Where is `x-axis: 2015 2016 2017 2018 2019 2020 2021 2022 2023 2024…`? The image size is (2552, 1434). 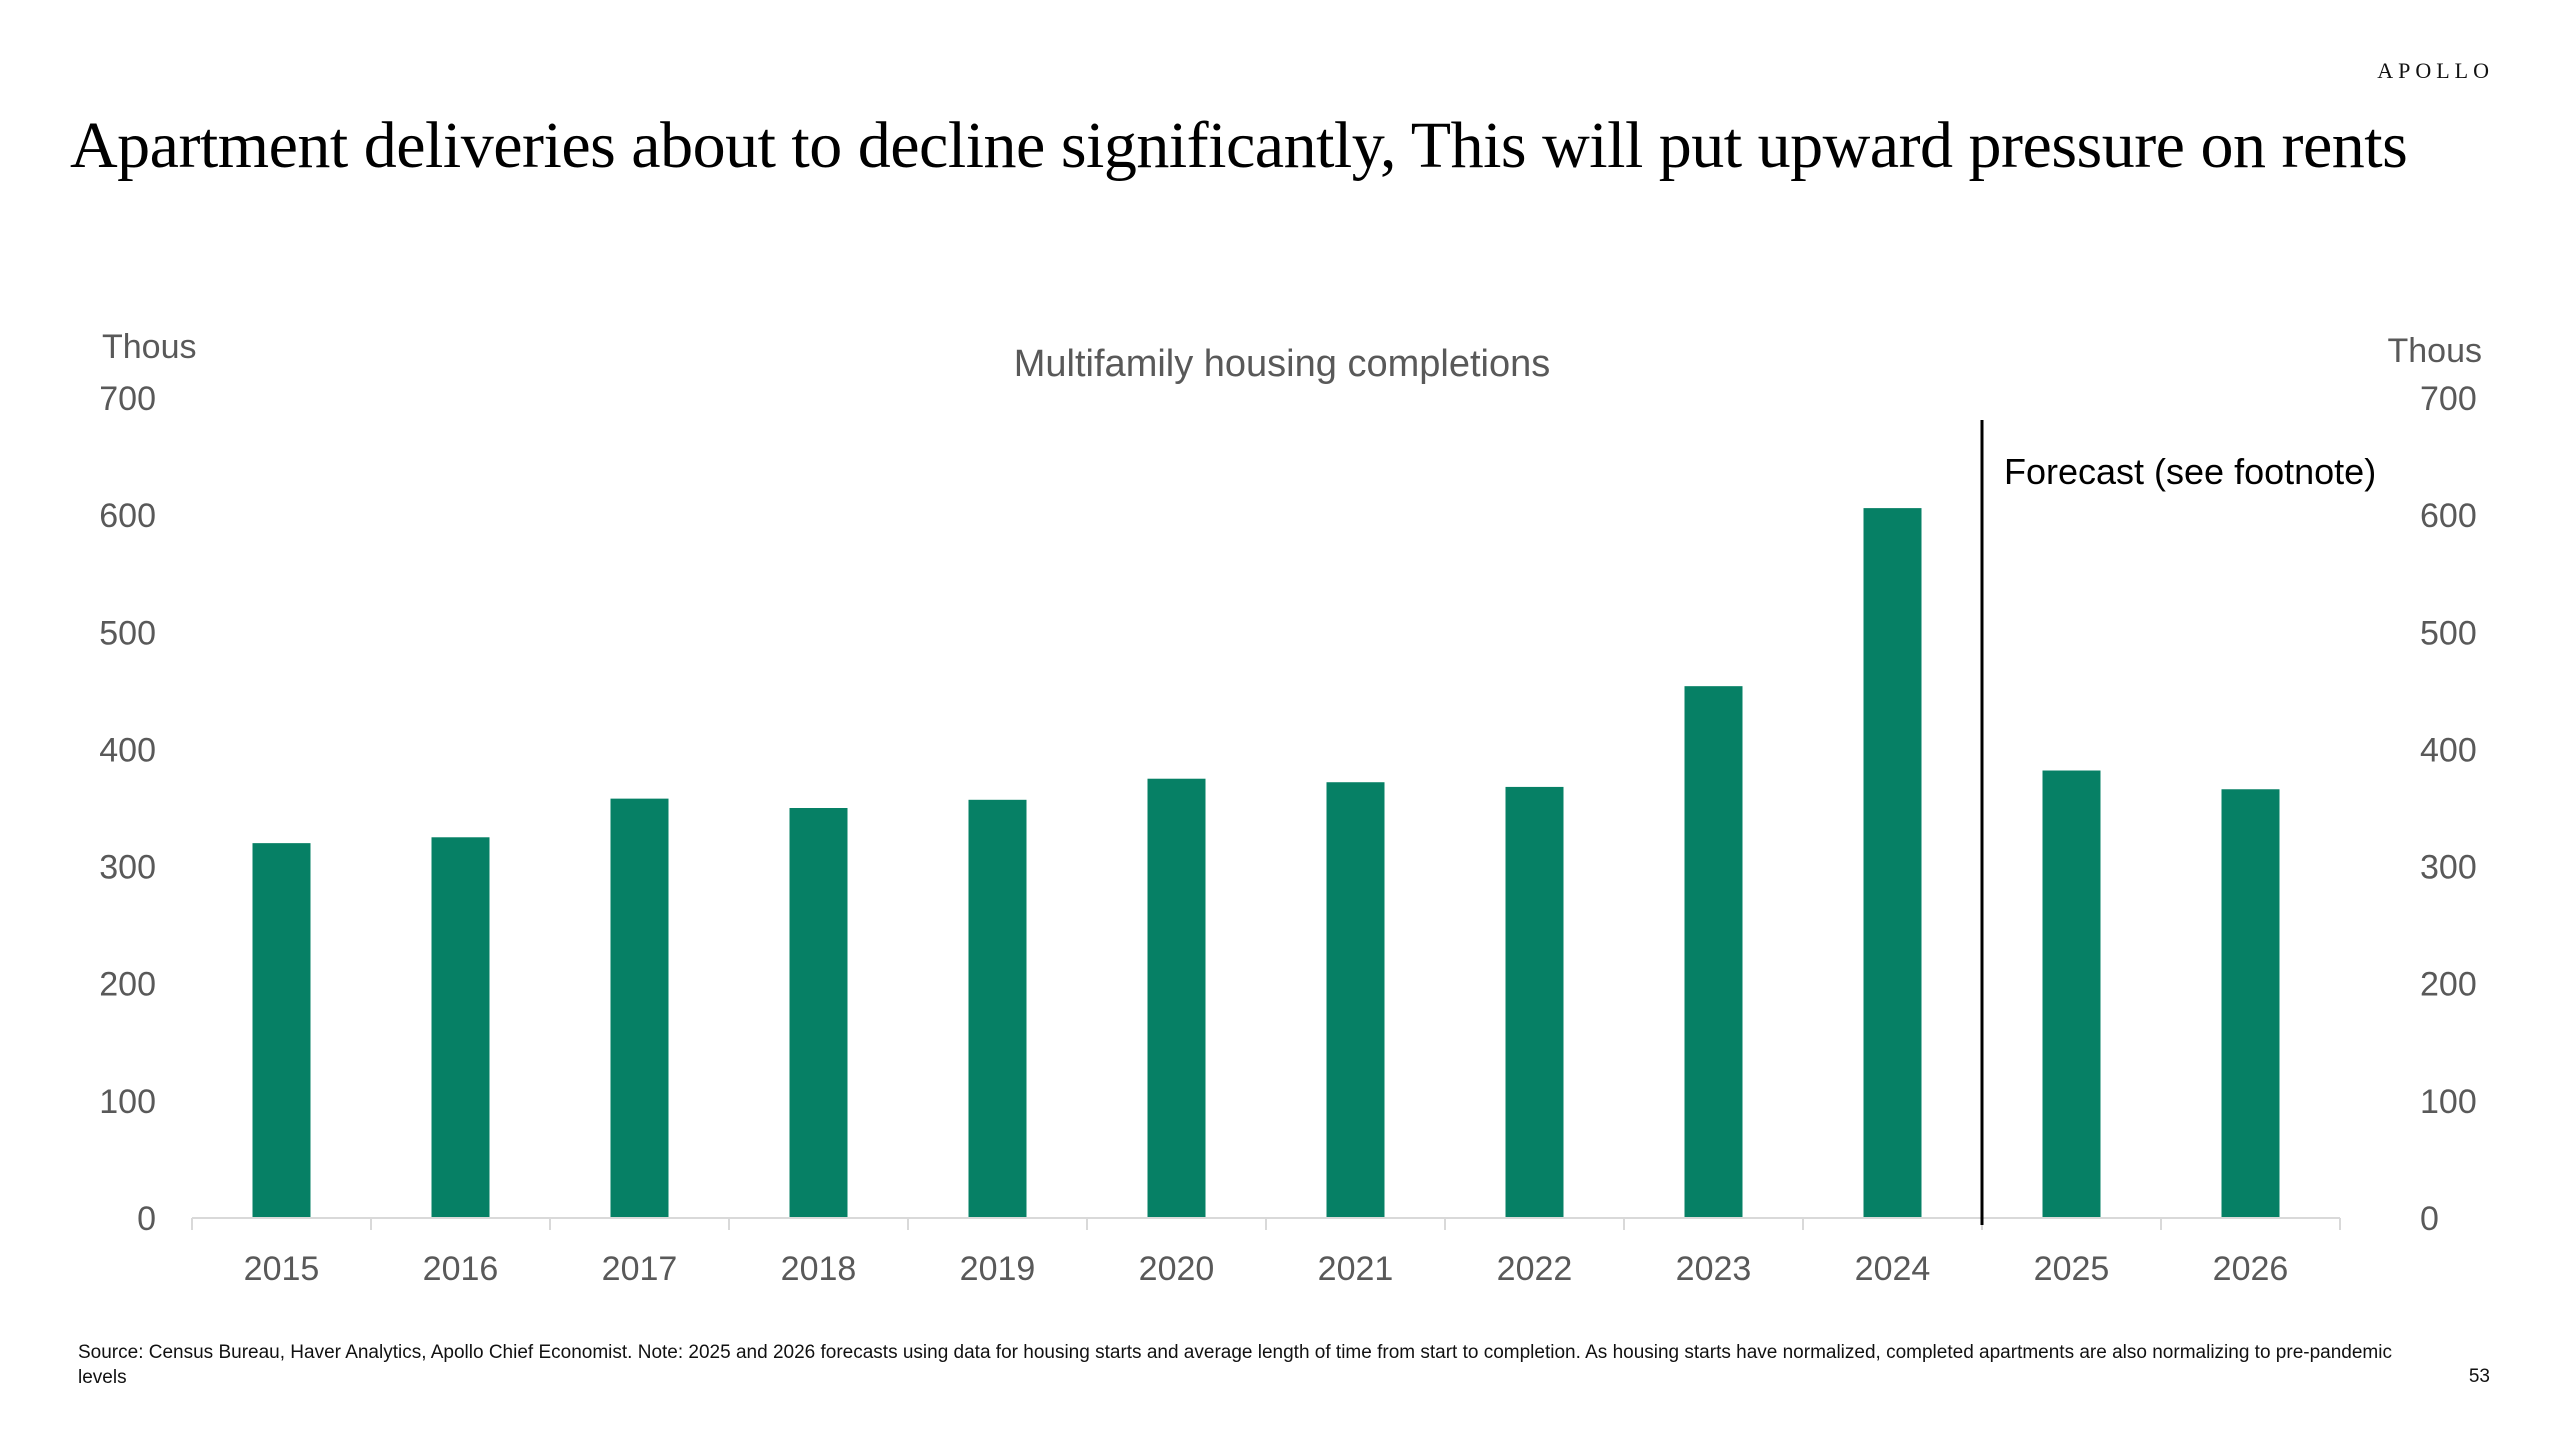 x-axis: 2015 2016 2017 2018 2019 2020 2021 2022 2023 2024… is located at coordinates (1266, 1252).